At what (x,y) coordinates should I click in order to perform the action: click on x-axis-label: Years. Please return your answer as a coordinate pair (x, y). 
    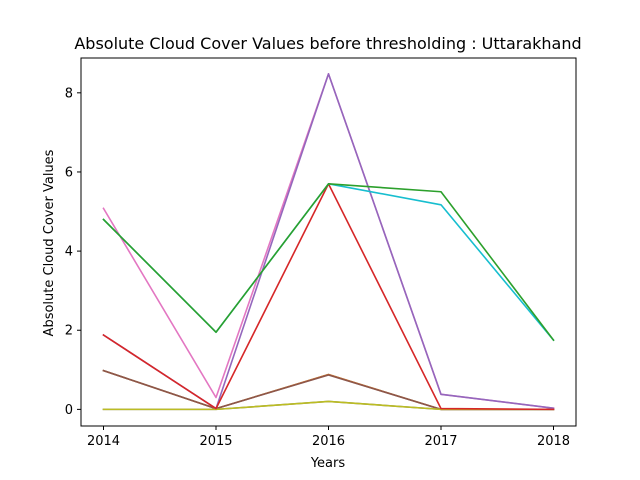
    Looking at the image, I should click on (328, 463).